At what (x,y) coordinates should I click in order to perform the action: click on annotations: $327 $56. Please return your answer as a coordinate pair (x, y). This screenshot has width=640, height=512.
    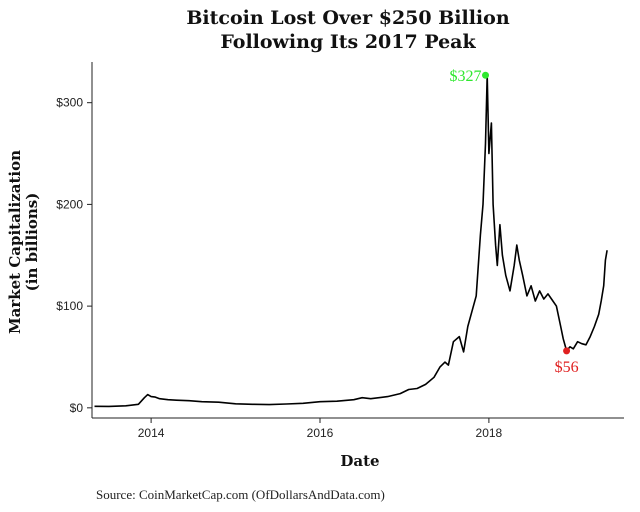
    Looking at the image, I should click on (514, 222).